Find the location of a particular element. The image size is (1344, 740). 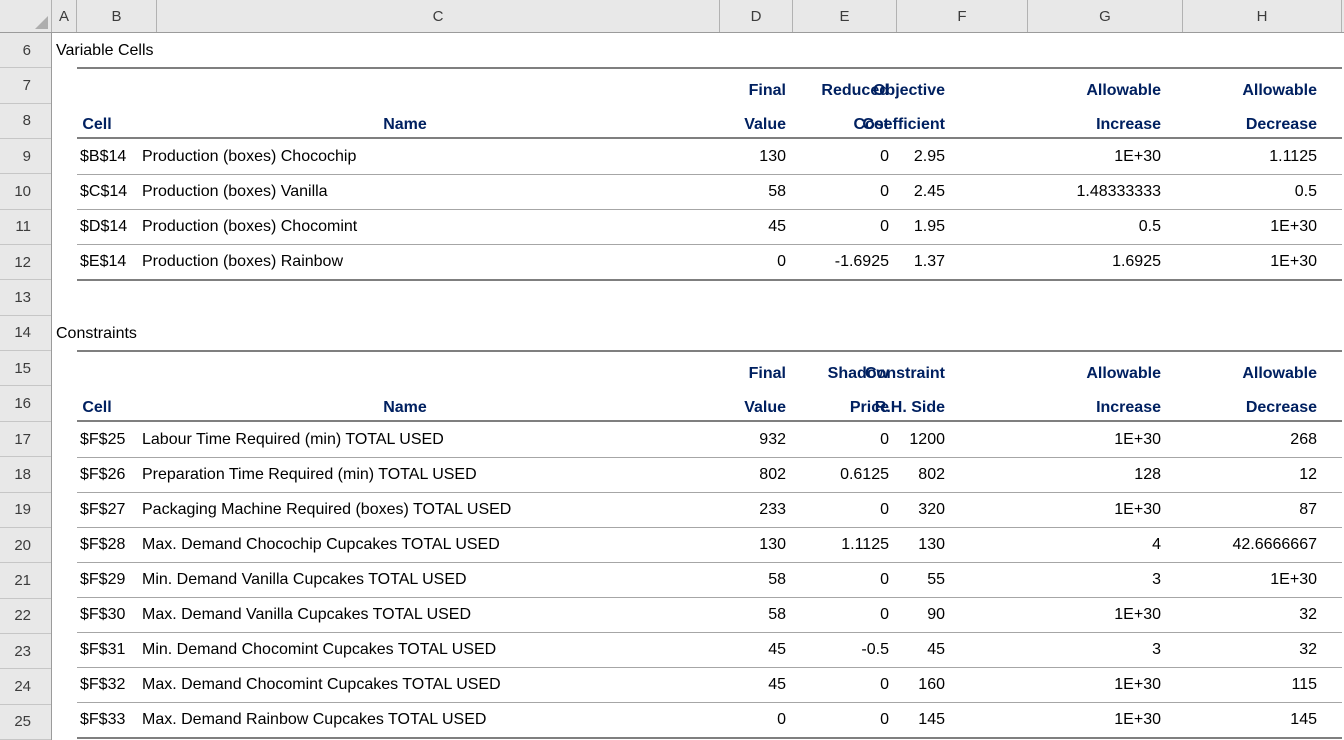

cell-ref: $F$27 is located at coordinates (103, 509).